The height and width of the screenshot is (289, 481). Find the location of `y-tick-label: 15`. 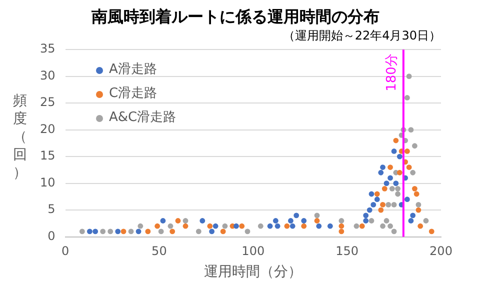

y-tick-label: 15 is located at coordinates (48, 155).